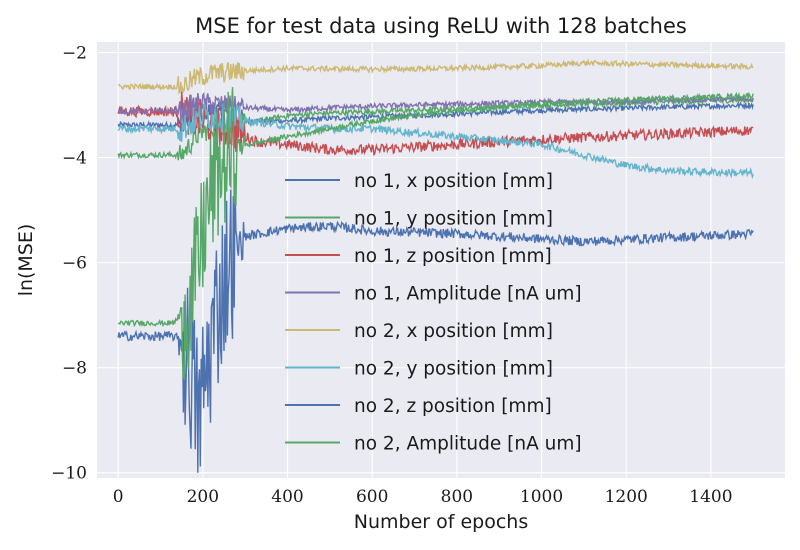 The image size is (800, 550). Describe the element at coordinates (26, 260) in the screenshot. I see `y-axis-label: ln(MSE)` at that location.